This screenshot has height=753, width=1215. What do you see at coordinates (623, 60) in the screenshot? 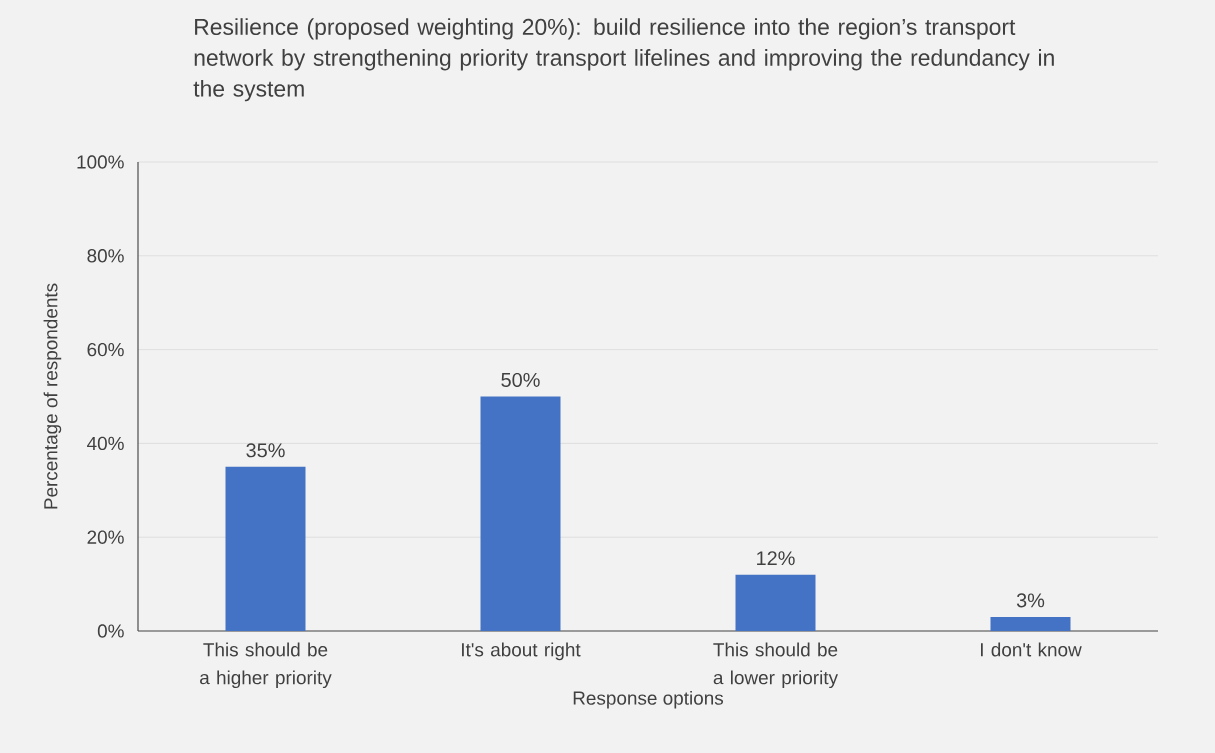
I see `chart-title: Resilience (proposed weighting 20%): build resilience into the region’s transport network by strengthening priority transport lifelines and improving the redundancy in the system` at bounding box center [623, 60].